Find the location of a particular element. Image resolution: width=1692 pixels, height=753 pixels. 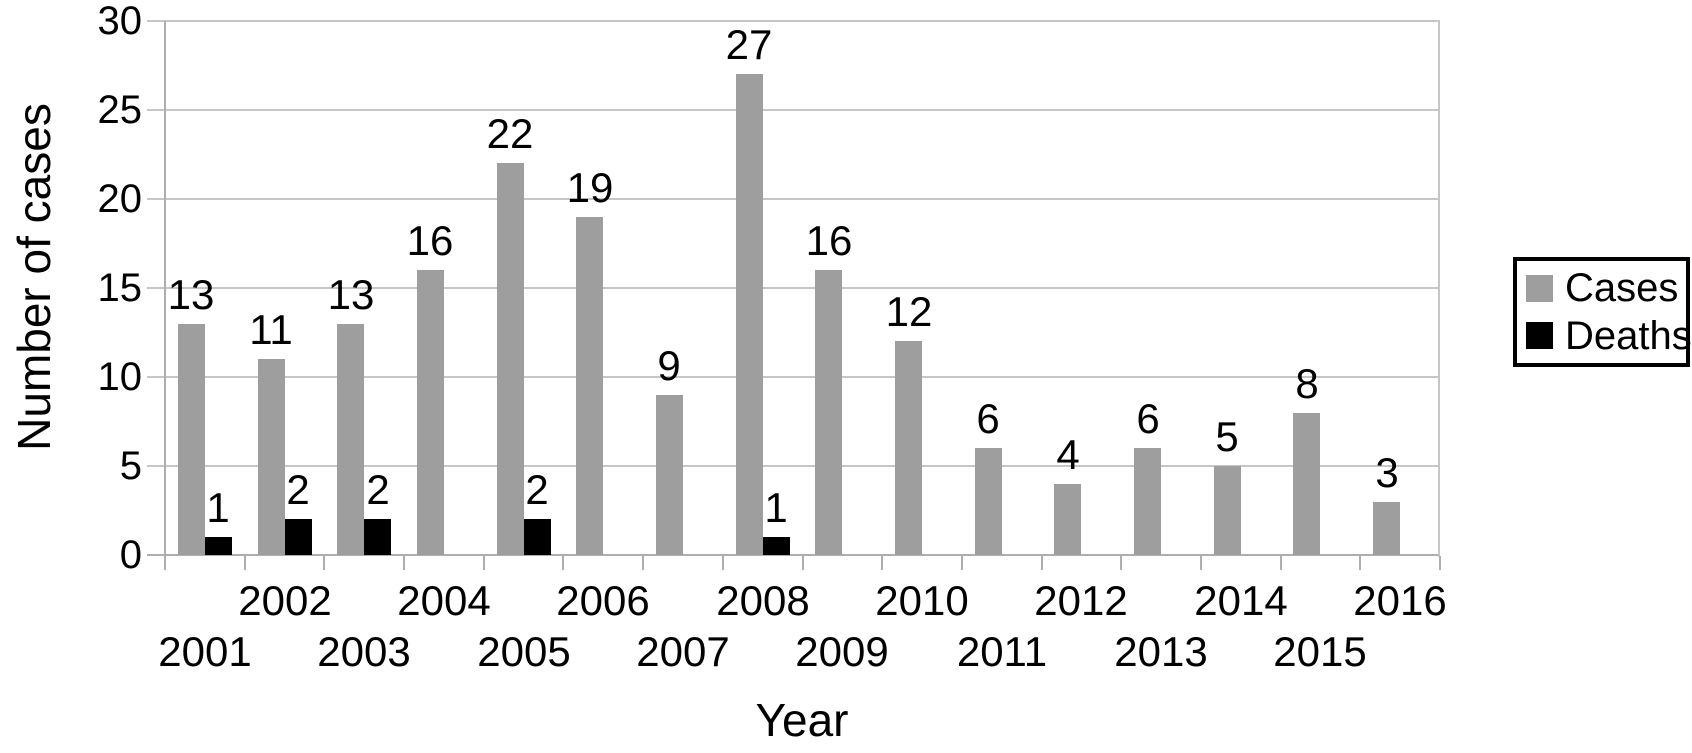

cases-bar-2001 is located at coordinates (191, 439).